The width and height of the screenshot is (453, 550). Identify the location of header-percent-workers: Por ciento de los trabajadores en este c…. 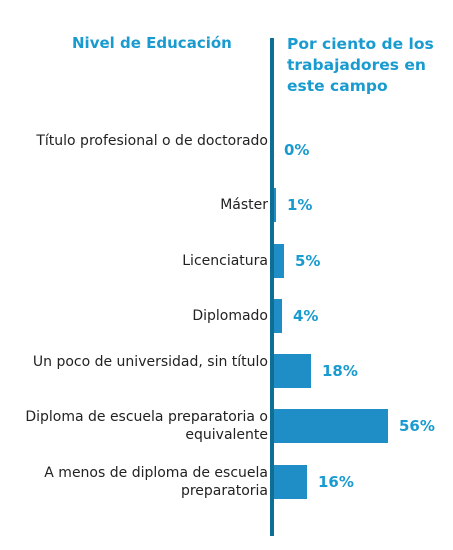
(360, 65).